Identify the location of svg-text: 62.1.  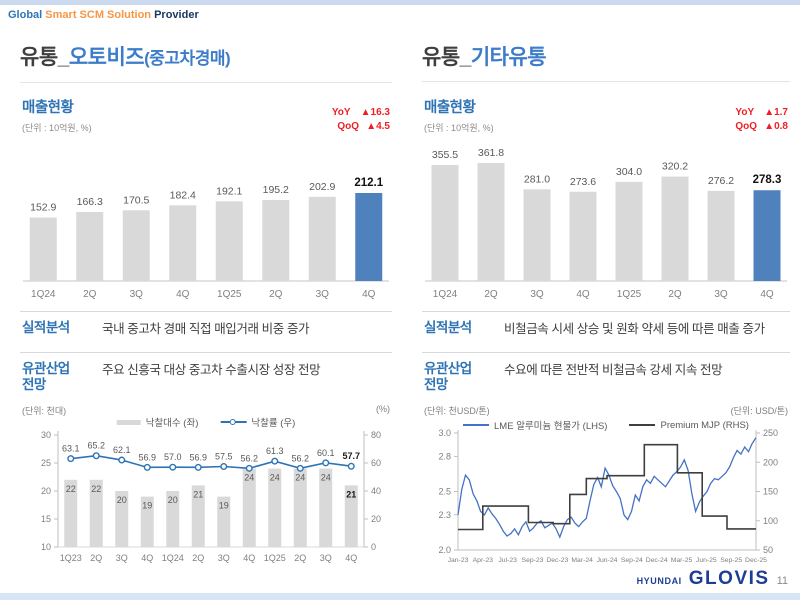
(122, 450).